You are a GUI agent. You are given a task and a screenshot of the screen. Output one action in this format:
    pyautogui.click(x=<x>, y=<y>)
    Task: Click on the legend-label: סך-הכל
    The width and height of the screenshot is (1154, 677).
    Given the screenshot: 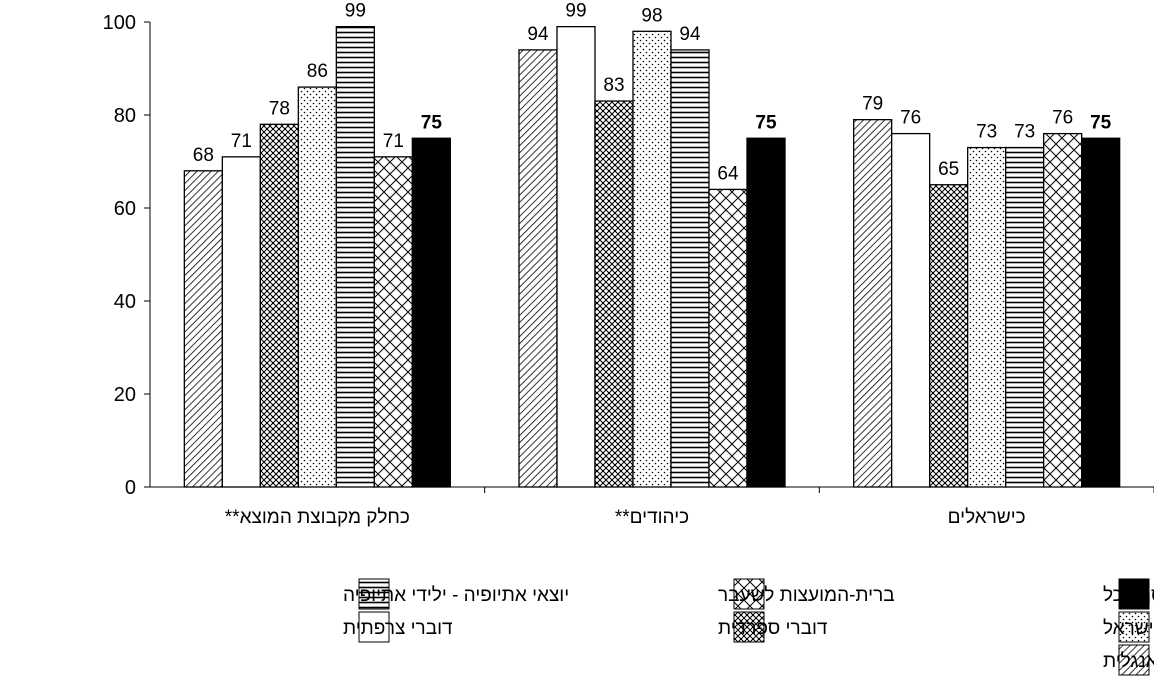 What is the action you would take?
    pyautogui.click(x=1128, y=595)
    